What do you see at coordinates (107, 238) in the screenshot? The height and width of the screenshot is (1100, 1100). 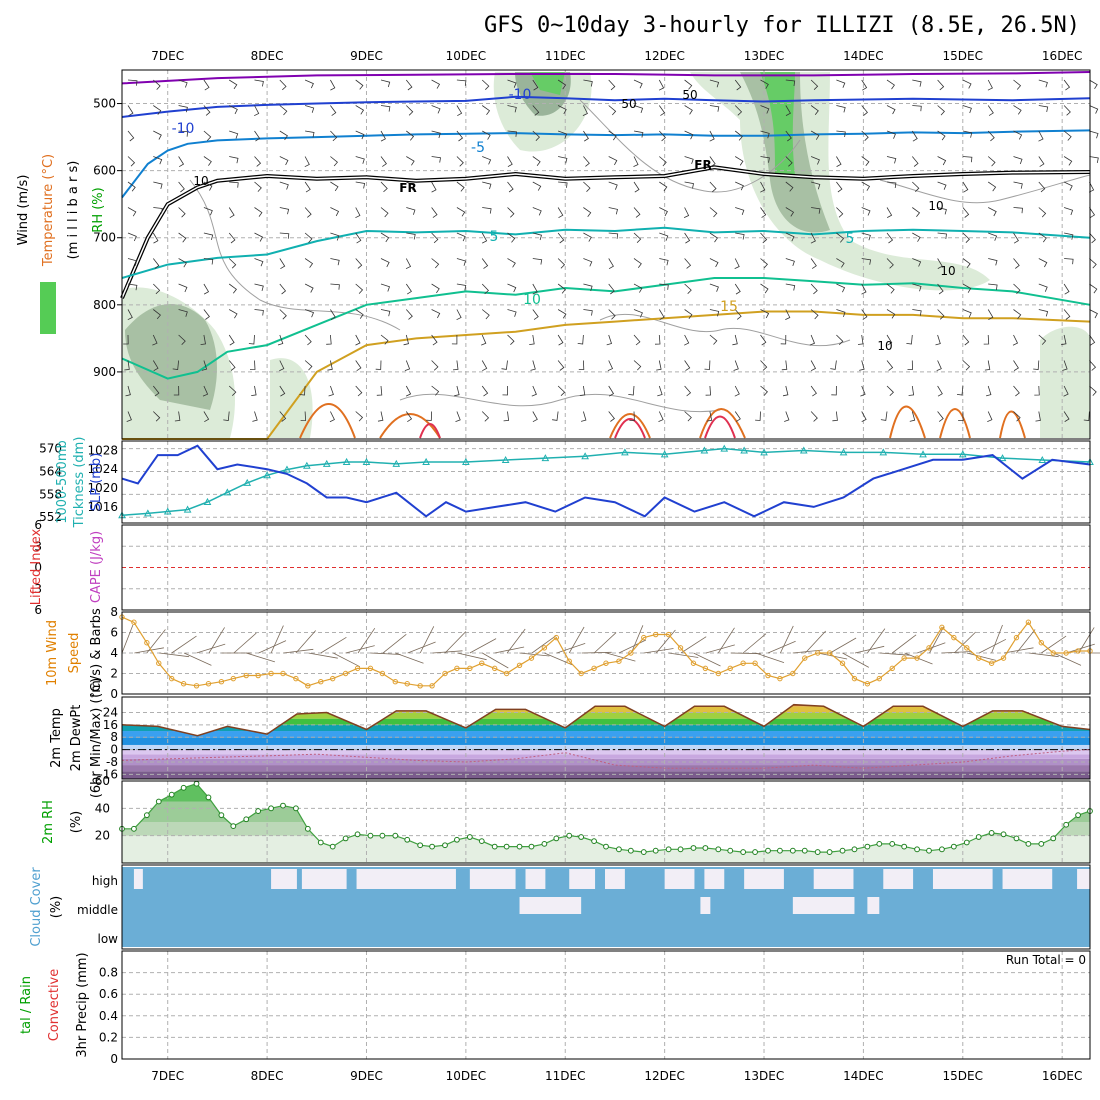 I see `pressure-axis: 500 600 700 800 900` at bounding box center [107, 238].